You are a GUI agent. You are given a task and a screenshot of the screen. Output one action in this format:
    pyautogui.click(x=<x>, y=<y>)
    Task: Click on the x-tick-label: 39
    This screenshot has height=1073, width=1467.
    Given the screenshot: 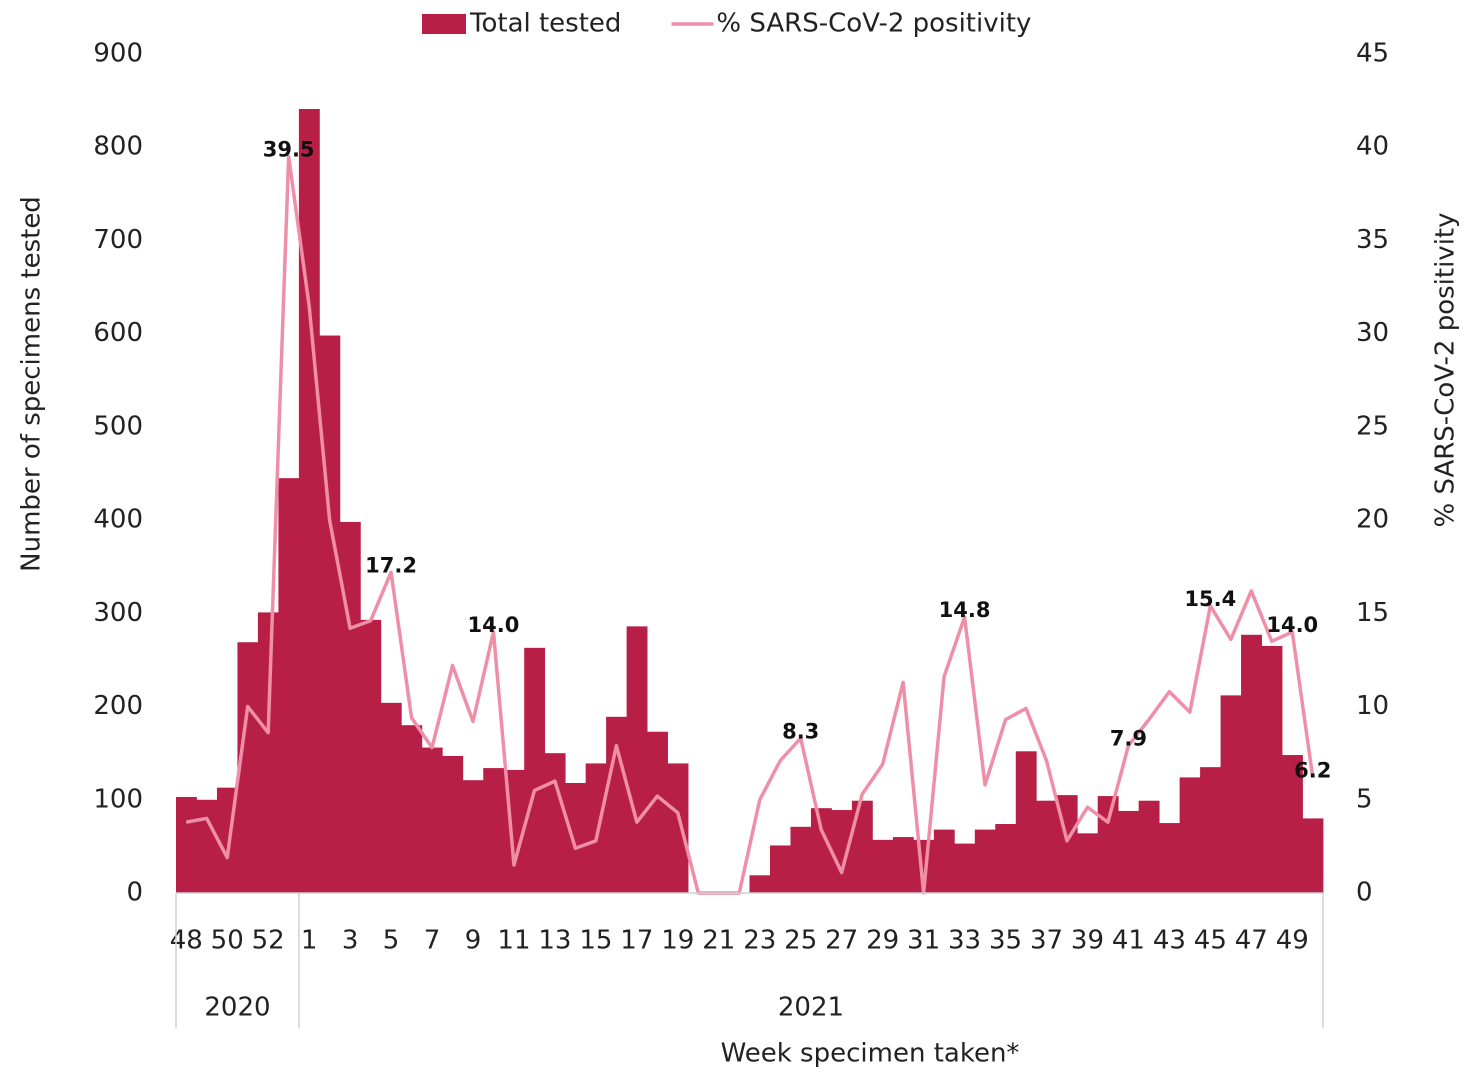 What is the action you would take?
    pyautogui.click(x=1087, y=941)
    